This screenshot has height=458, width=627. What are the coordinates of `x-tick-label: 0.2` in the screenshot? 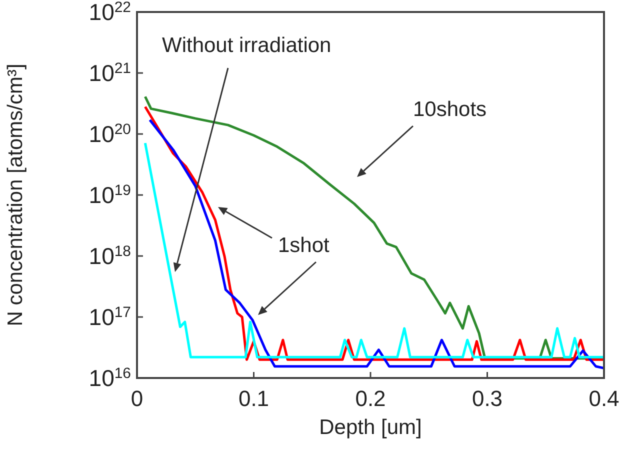 It's located at (370, 398).